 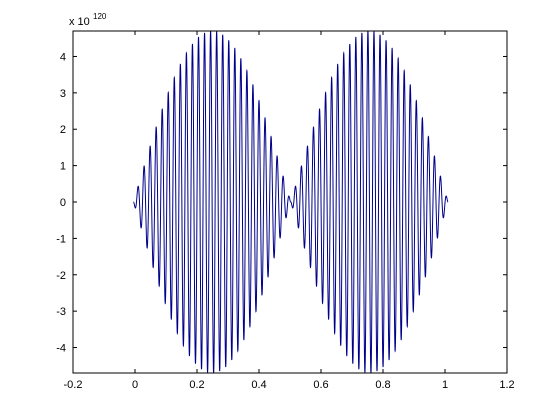 What do you see at coordinates (135, 385) in the screenshot?
I see `x-tick-label: 0` at bounding box center [135, 385].